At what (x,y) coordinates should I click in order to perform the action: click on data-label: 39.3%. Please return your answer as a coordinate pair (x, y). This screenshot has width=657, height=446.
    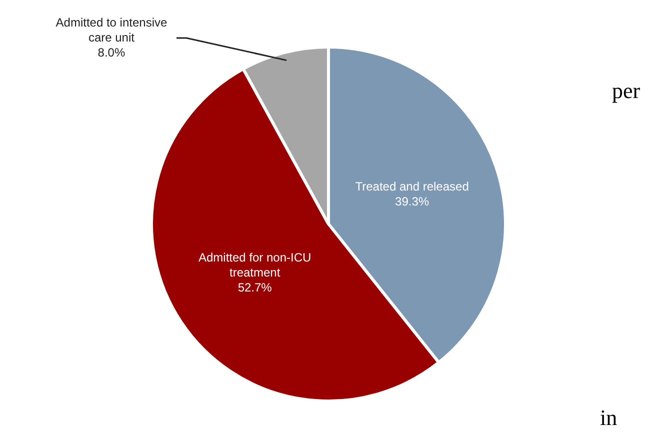
    Looking at the image, I should click on (412, 201).